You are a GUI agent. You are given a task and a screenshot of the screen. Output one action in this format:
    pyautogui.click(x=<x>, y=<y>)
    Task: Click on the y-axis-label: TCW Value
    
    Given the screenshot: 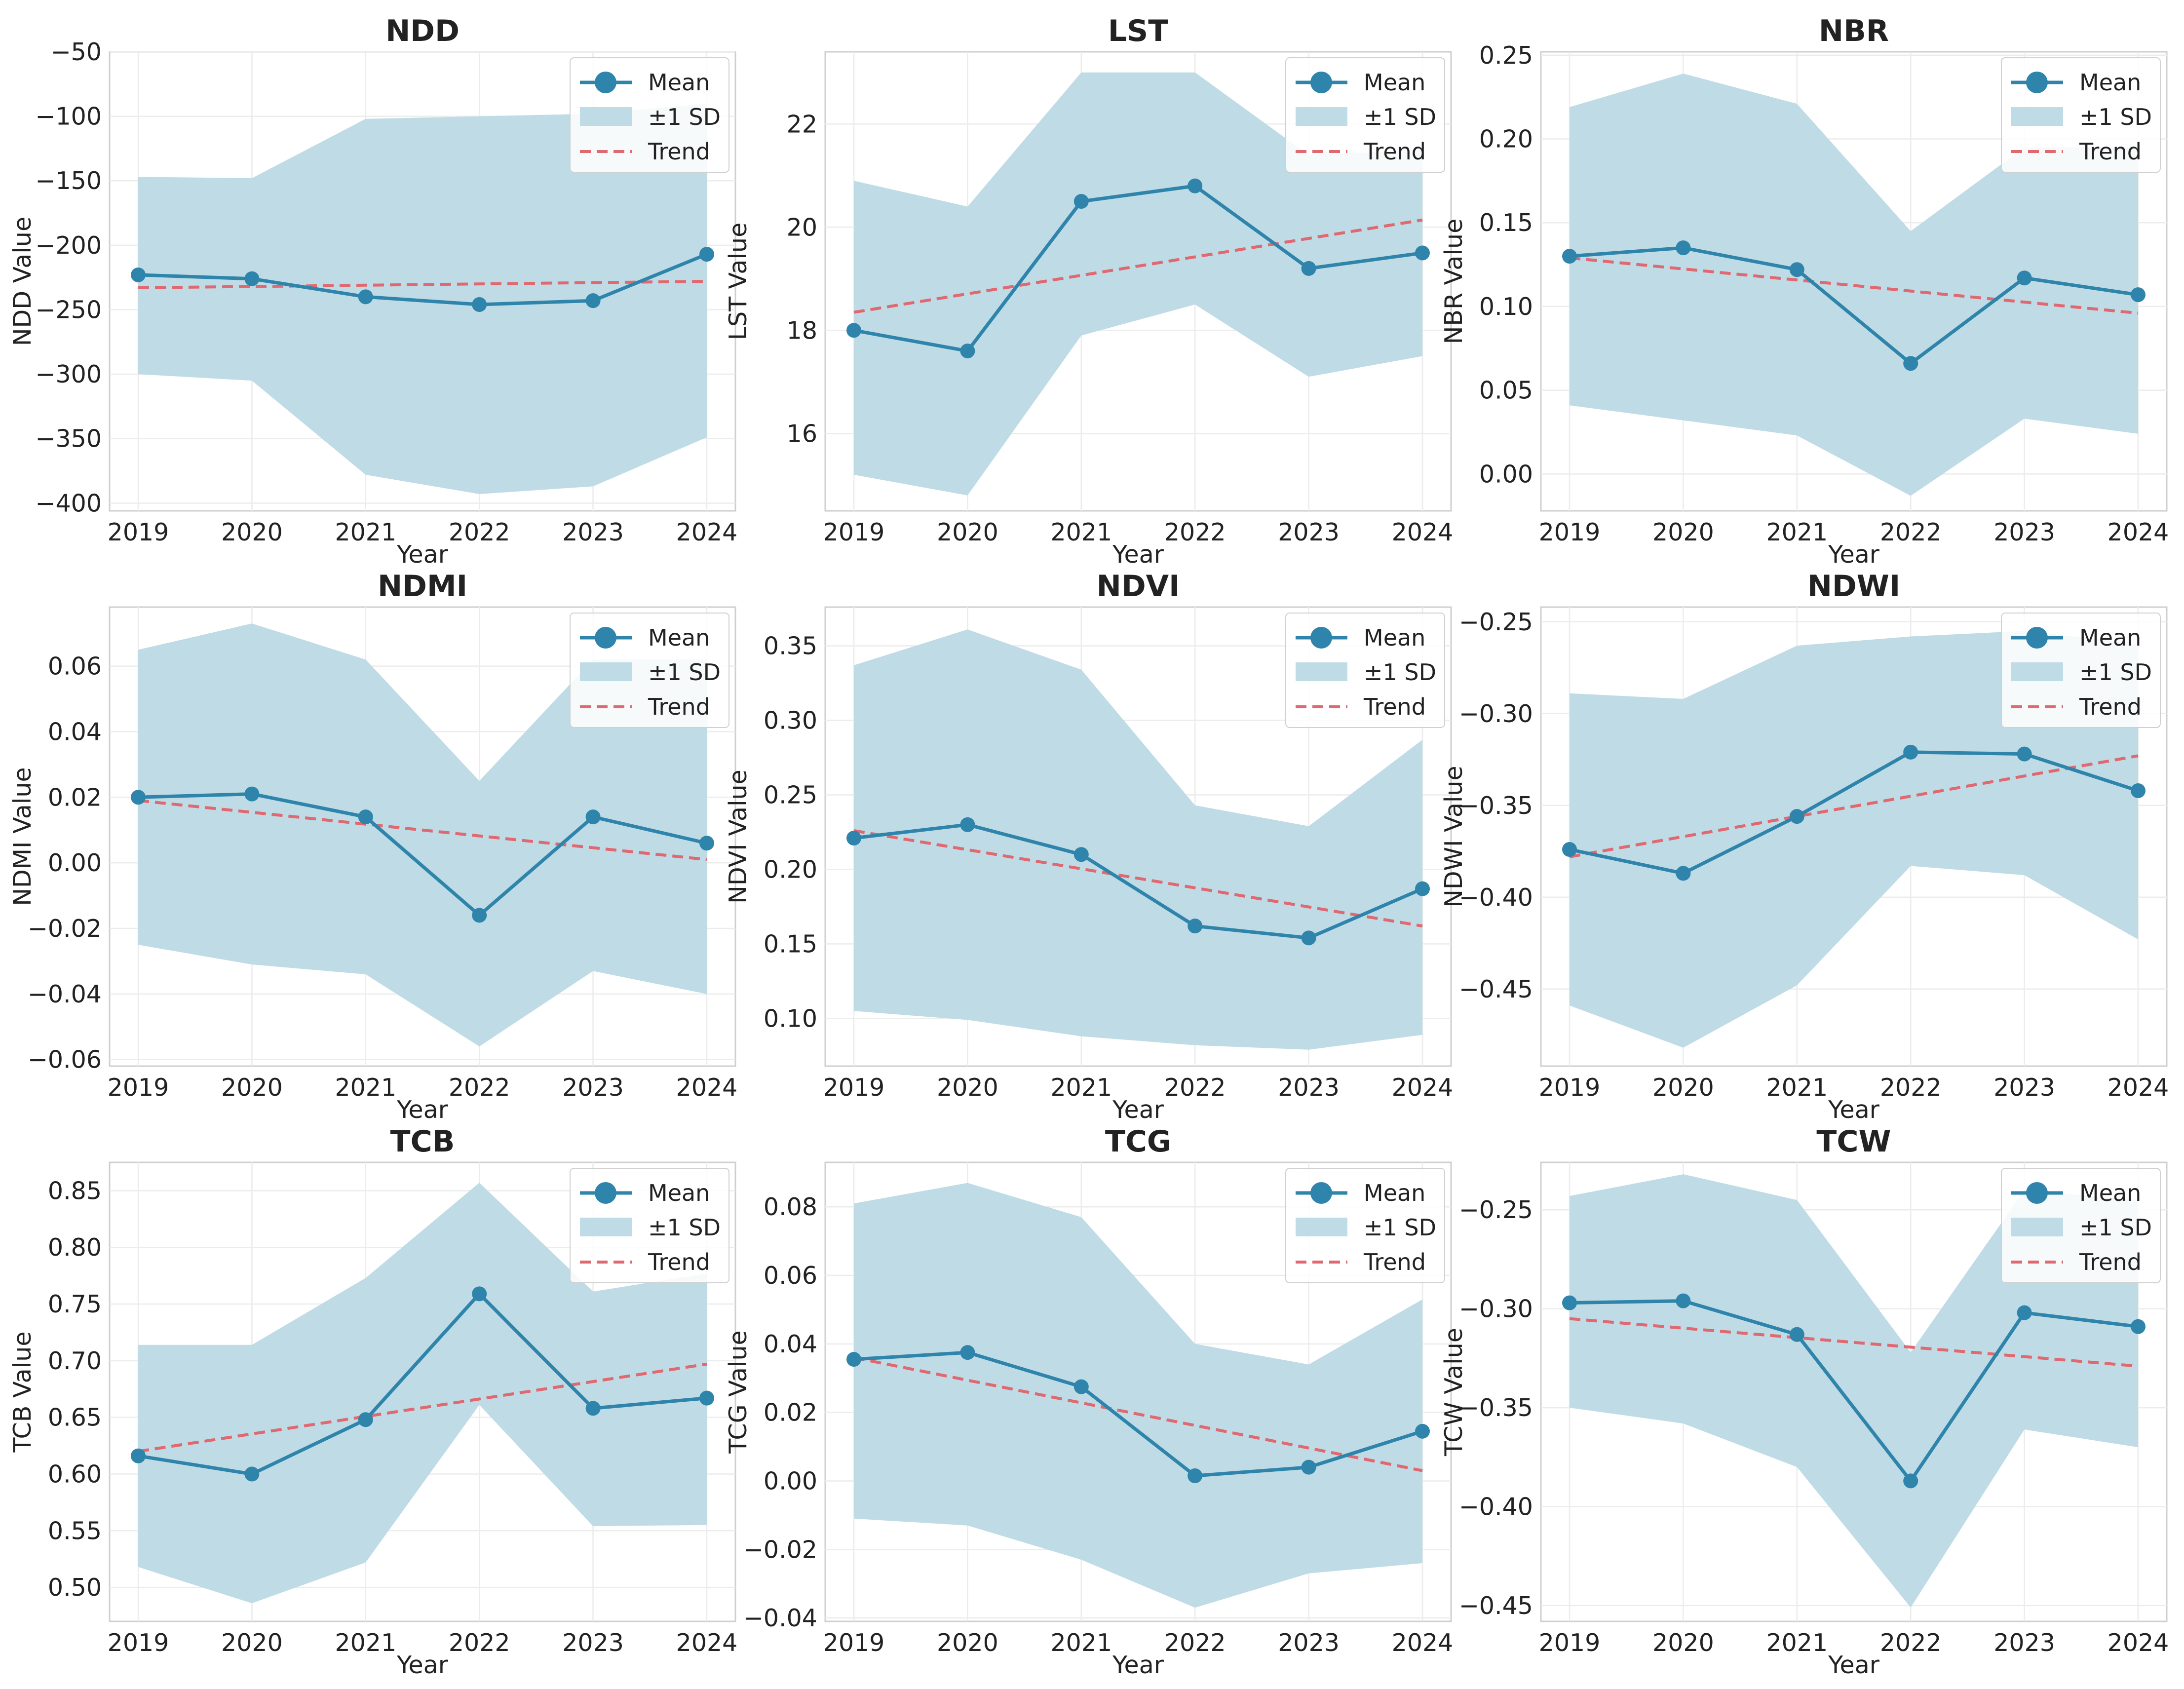 What is the action you would take?
    pyautogui.click(x=1454, y=1392)
    